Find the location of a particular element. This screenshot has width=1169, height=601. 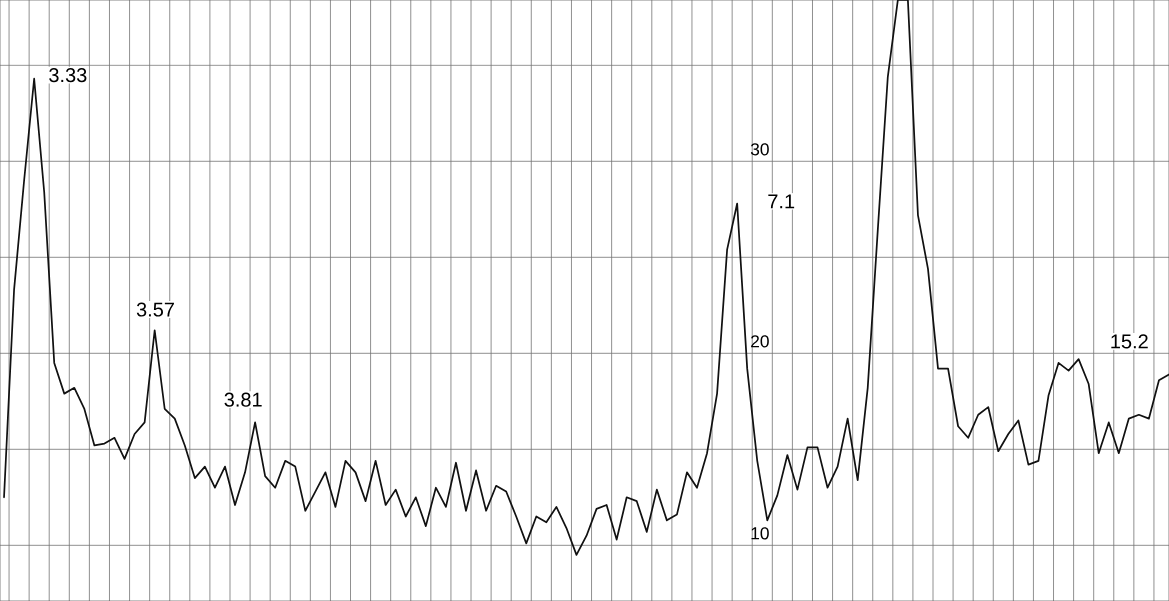

annotation: 3.57 is located at coordinates (155, 309).